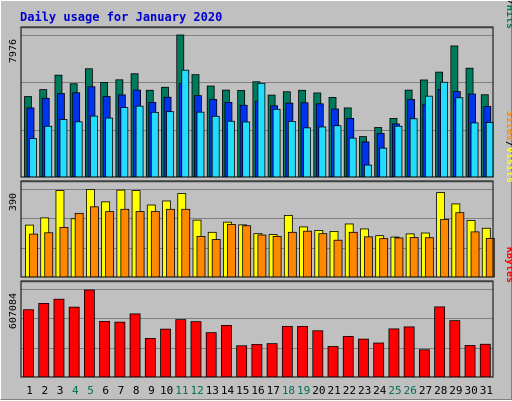 The height and width of the screenshot is (401, 512). I want to click on day-label: 12, so click(196, 390).